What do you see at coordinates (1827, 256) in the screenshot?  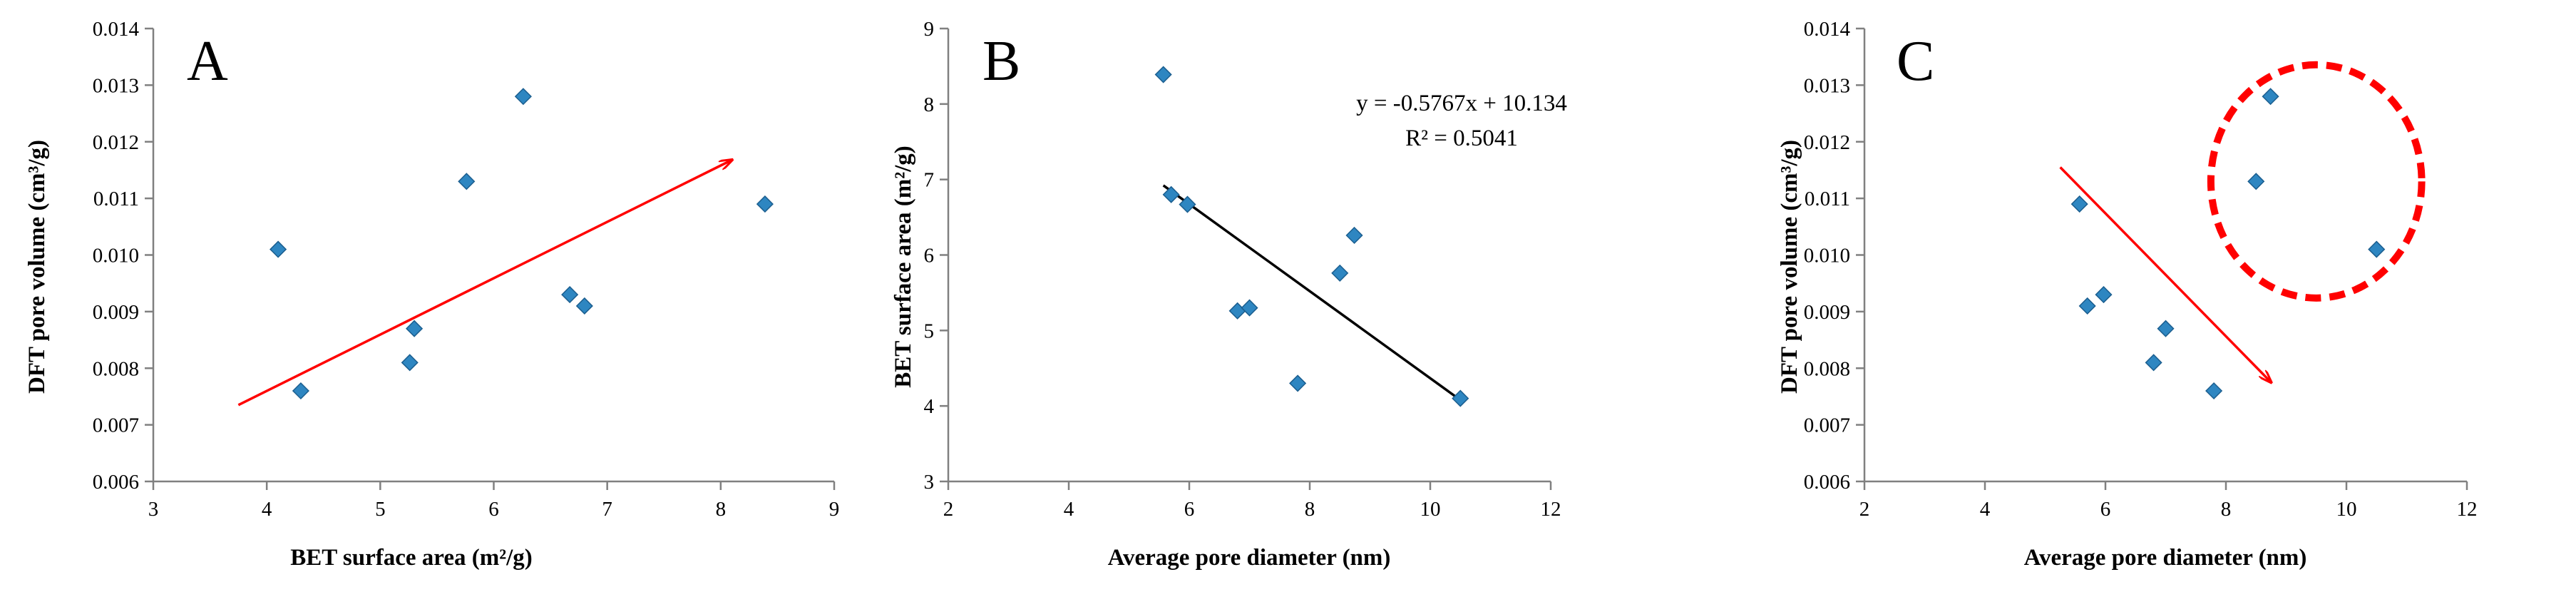 I see `panel-c-y-tick-label: 0.010` at bounding box center [1827, 256].